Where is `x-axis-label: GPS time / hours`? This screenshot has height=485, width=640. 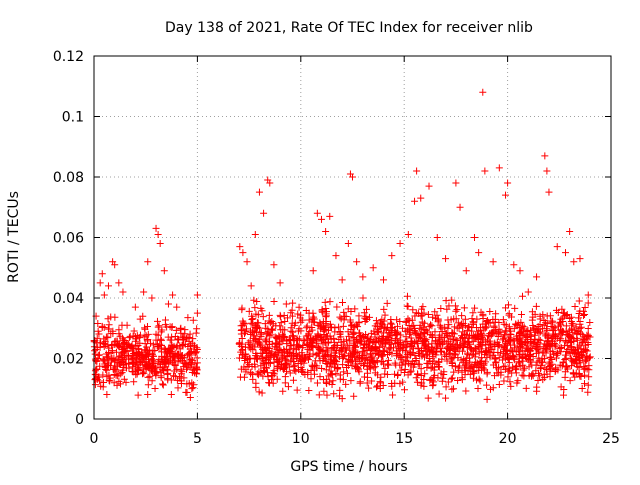
x-axis-label: GPS time / hours is located at coordinates (348, 467).